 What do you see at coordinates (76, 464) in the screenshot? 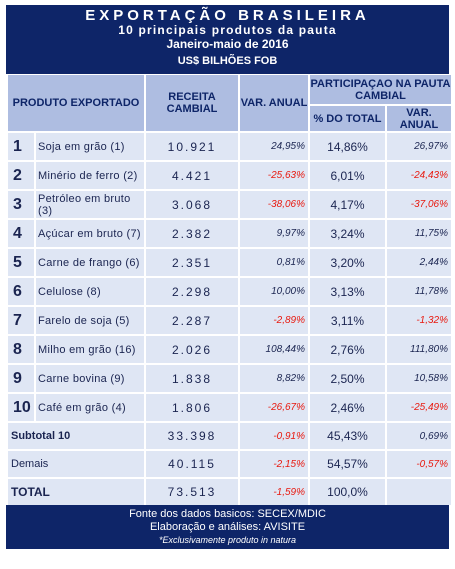
I see `others-label: Demais` at bounding box center [76, 464].